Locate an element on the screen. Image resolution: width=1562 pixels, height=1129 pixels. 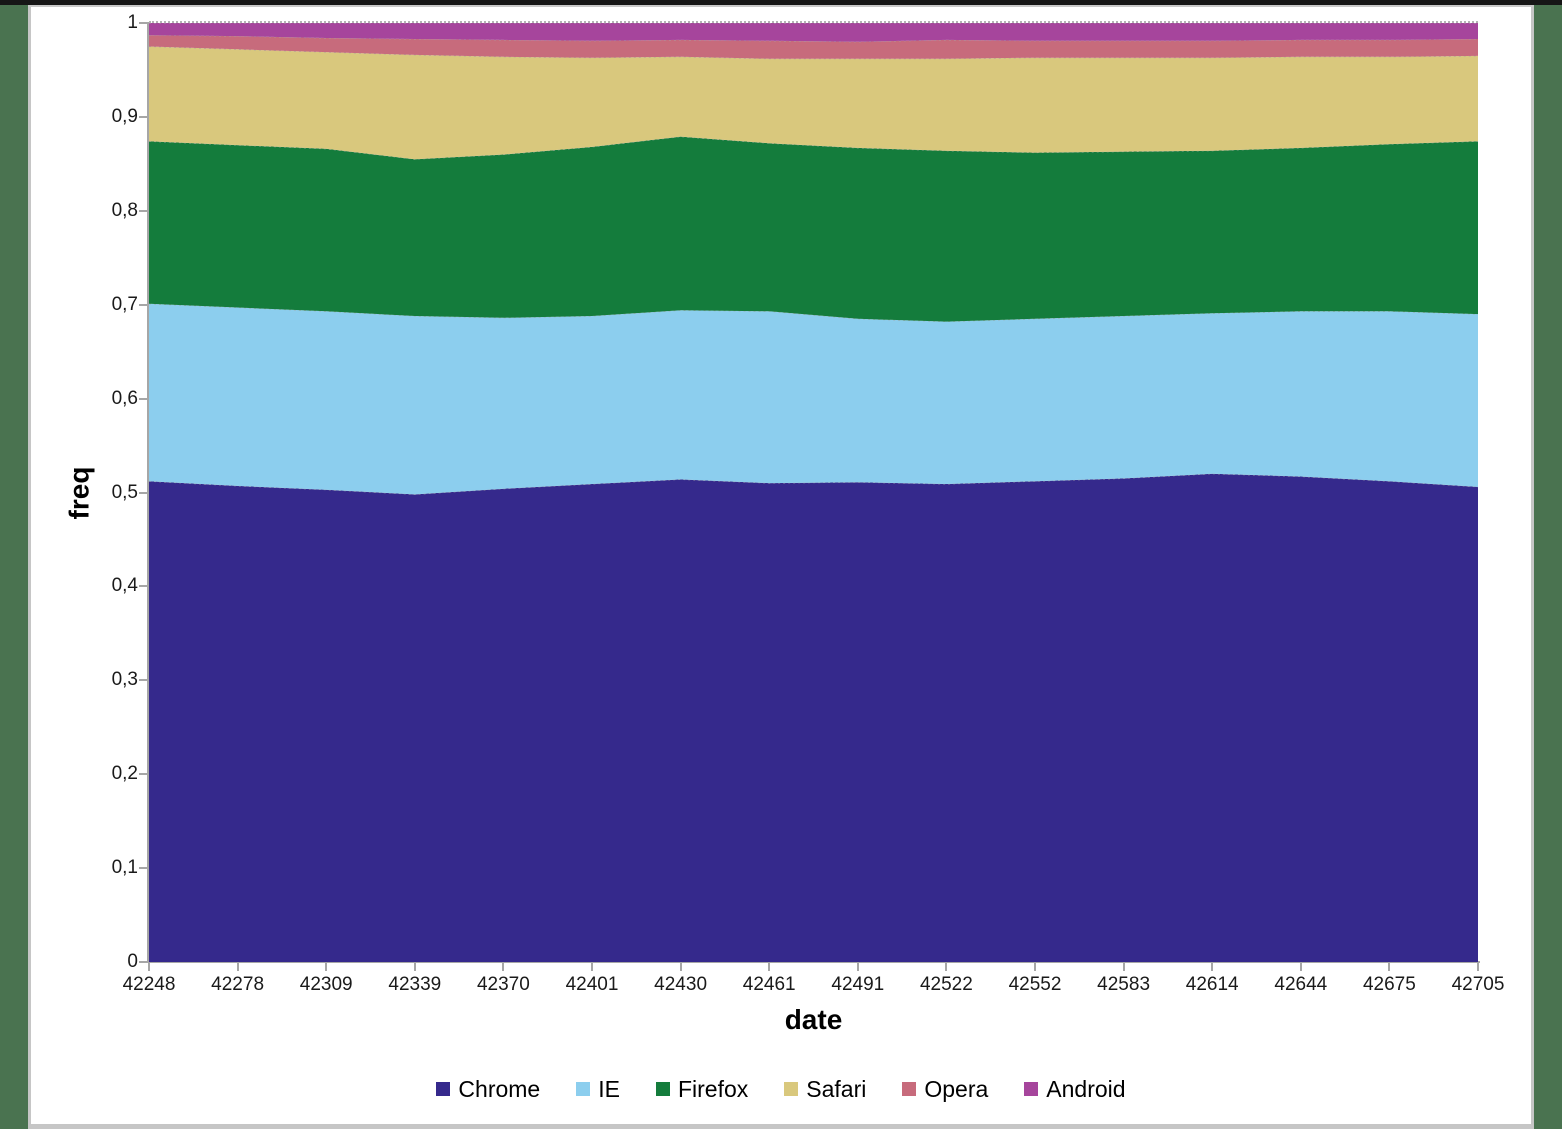
legend-swatch-android is located at coordinates (1031, 1089).